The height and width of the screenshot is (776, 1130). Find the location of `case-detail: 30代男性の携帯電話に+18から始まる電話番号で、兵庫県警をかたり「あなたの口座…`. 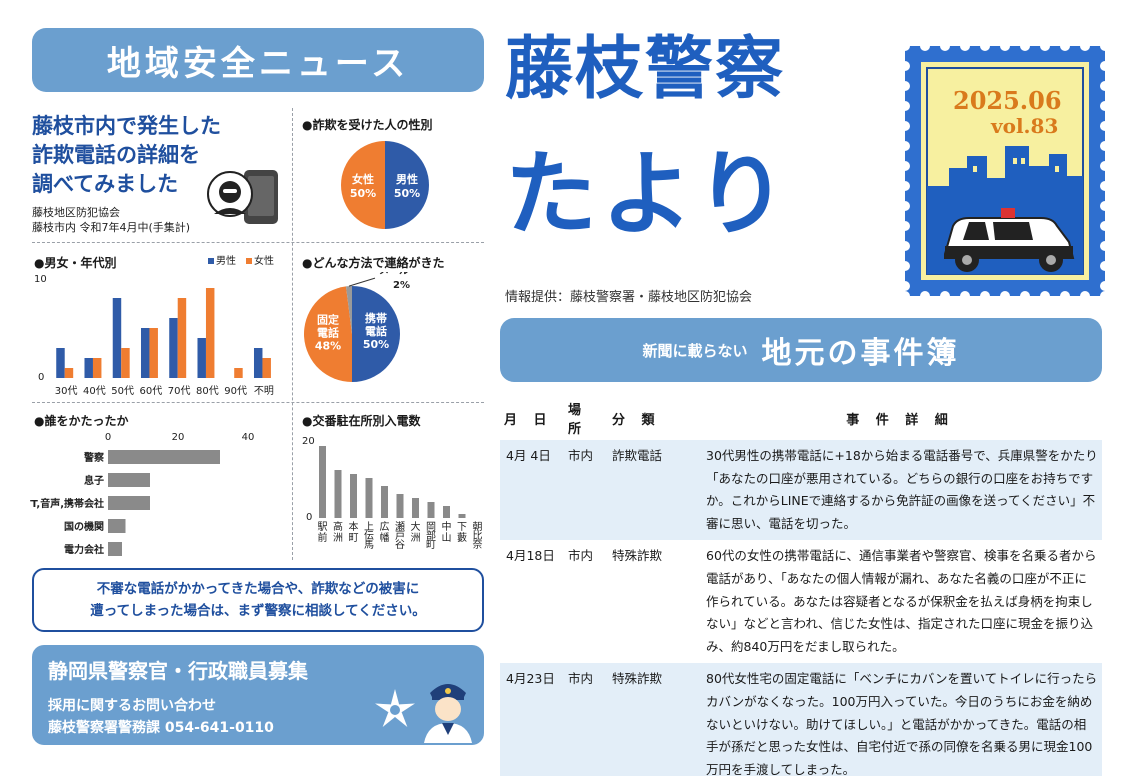

case-detail: 30代男性の携帯電話に+18から始まる電話番号で、兵庫県警をかたり「あなたの口座… is located at coordinates (900, 490).